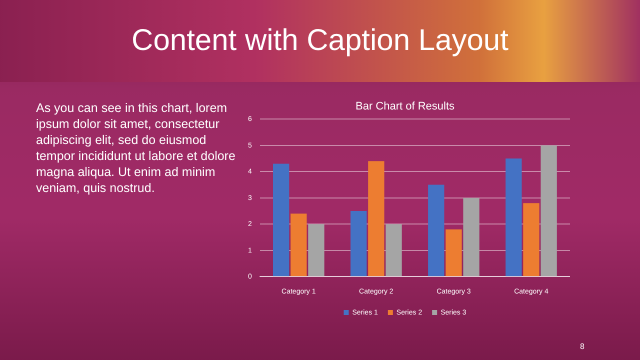 The image size is (640, 360). Describe the element at coordinates (136, 148) in the screenshot. I see `text: As you can see in this chart, lorem ipsum dolor sit amet, consectetur adipiscing elit, sed do eiusmod tempor incididunt ut labore et dolore magna aliqua. Ut enim ad minim veniam, quis nostrud.` at that location.